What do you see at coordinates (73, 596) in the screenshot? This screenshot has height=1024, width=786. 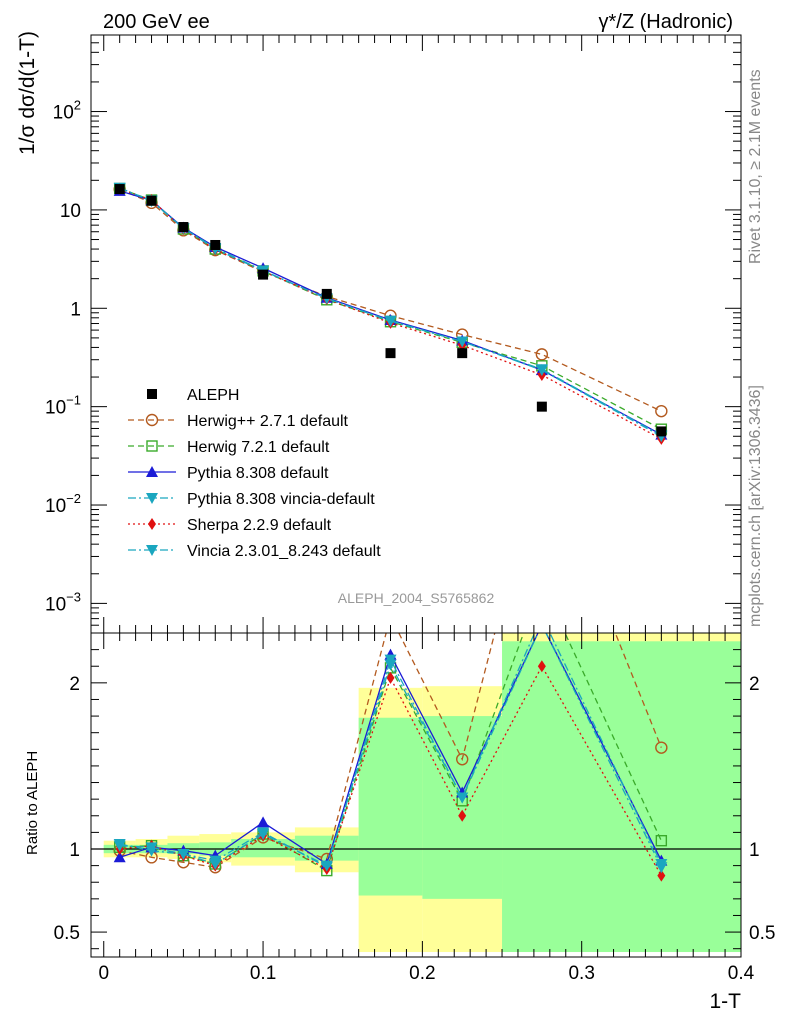 I see `y-tick-exponent: −3` at bounding box center [73, 596].